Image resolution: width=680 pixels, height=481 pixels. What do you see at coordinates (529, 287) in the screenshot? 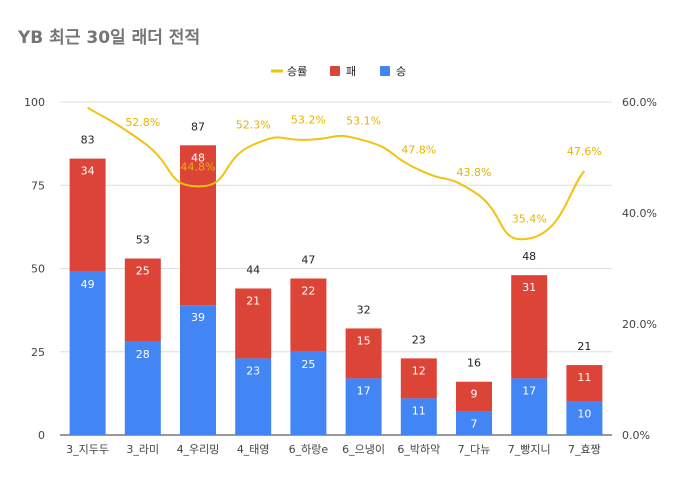
I see `bar-loss-label: 31` at bounding box center [529, 287].